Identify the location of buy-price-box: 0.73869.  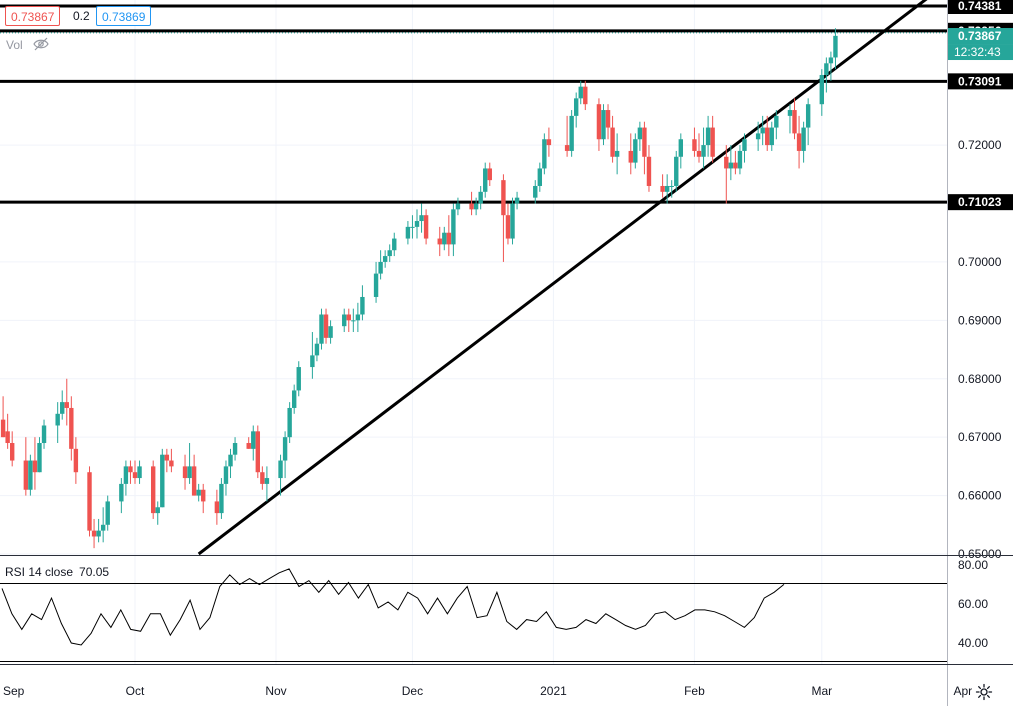
(124, 16).